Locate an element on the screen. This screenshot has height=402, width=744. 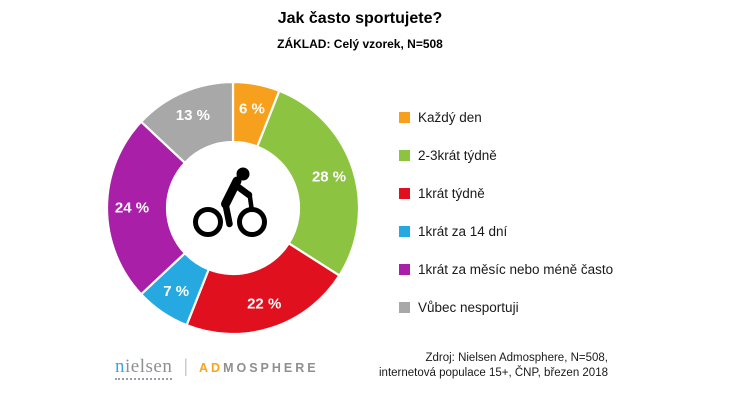
legend-label-2: 1krát týdně is located at coordinates (451, 193).